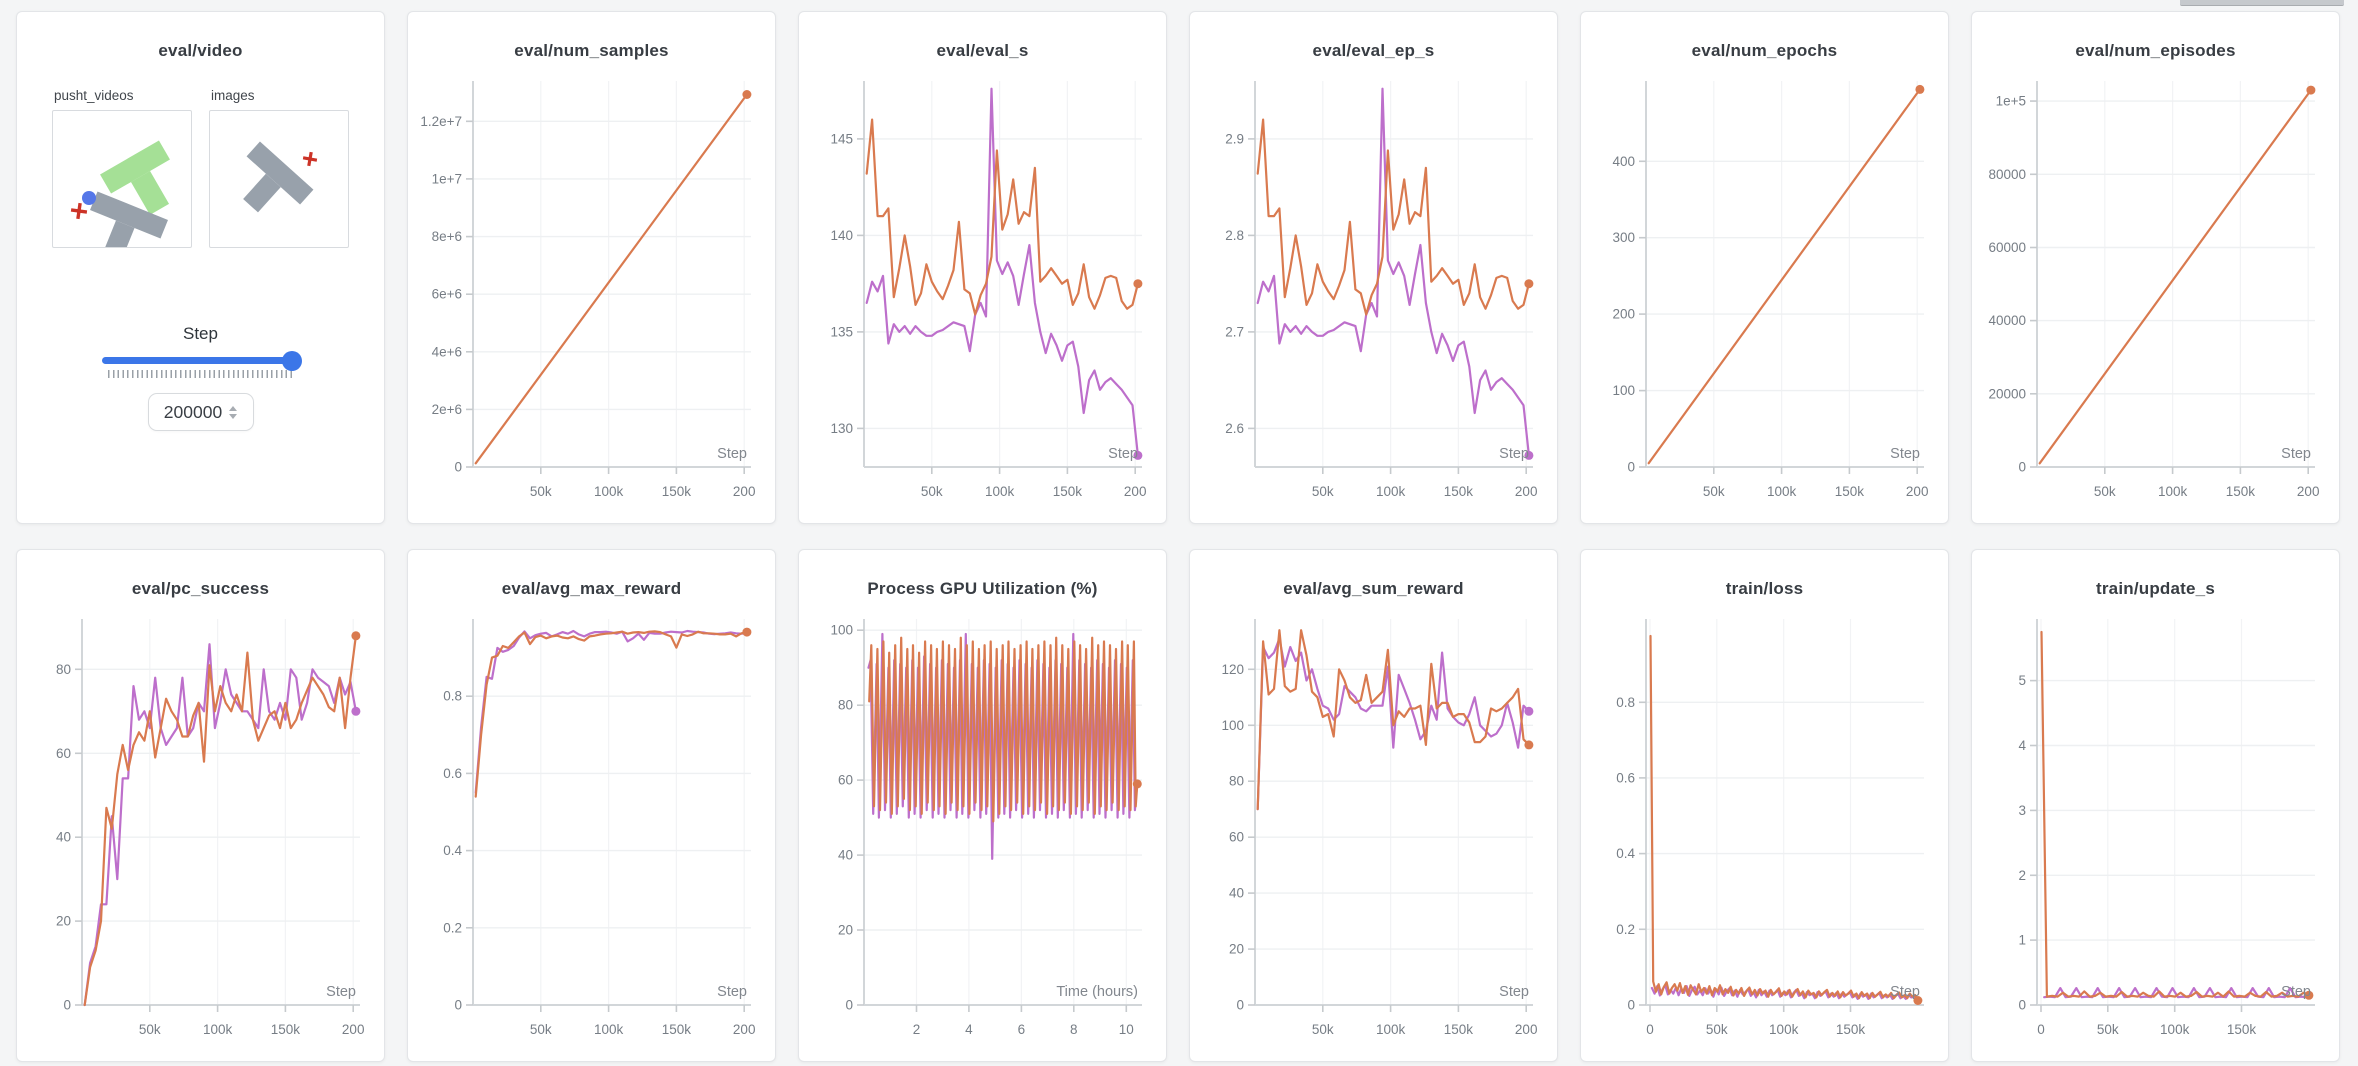  Describe the element at coordinates (2155, 588) in the screenshot. I see `chart-title: train/update_s` at that location.